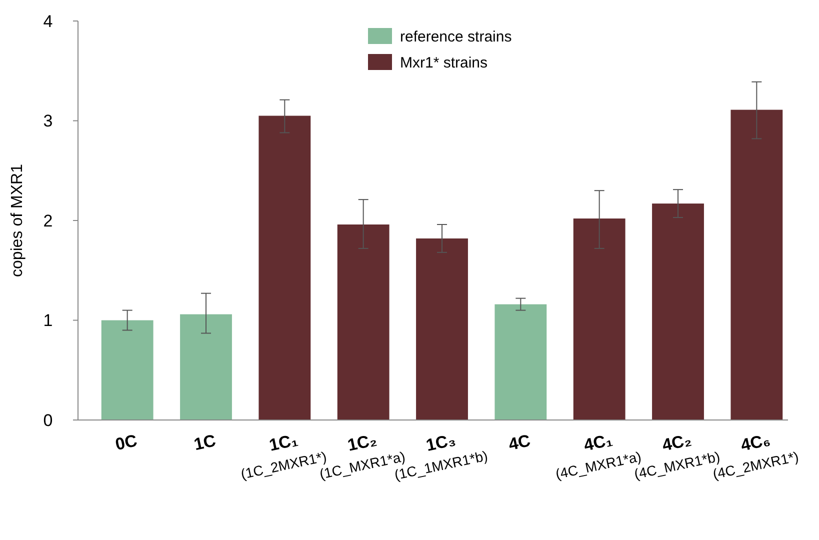 Image resolution: width=819 pixels, height=540 pixels. Describe the element at coordinates (519, 442) in the screenshot. I see `x-tick-label: 4C` at that location.